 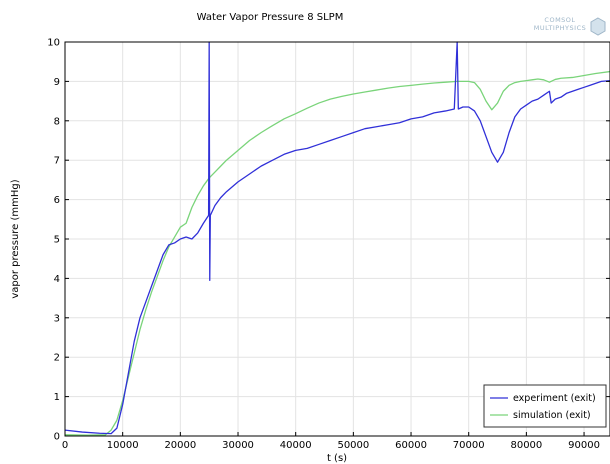 I want to click on legend: experiment (exit) simulation (exit), so click(x=545, y=406).